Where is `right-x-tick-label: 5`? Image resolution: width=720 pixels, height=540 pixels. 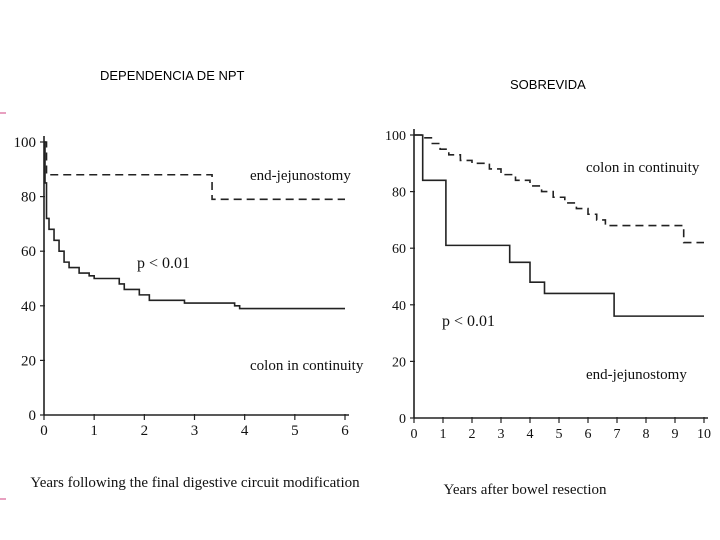 right-x-tick-label: 5 is located at coordinates (559, 434).